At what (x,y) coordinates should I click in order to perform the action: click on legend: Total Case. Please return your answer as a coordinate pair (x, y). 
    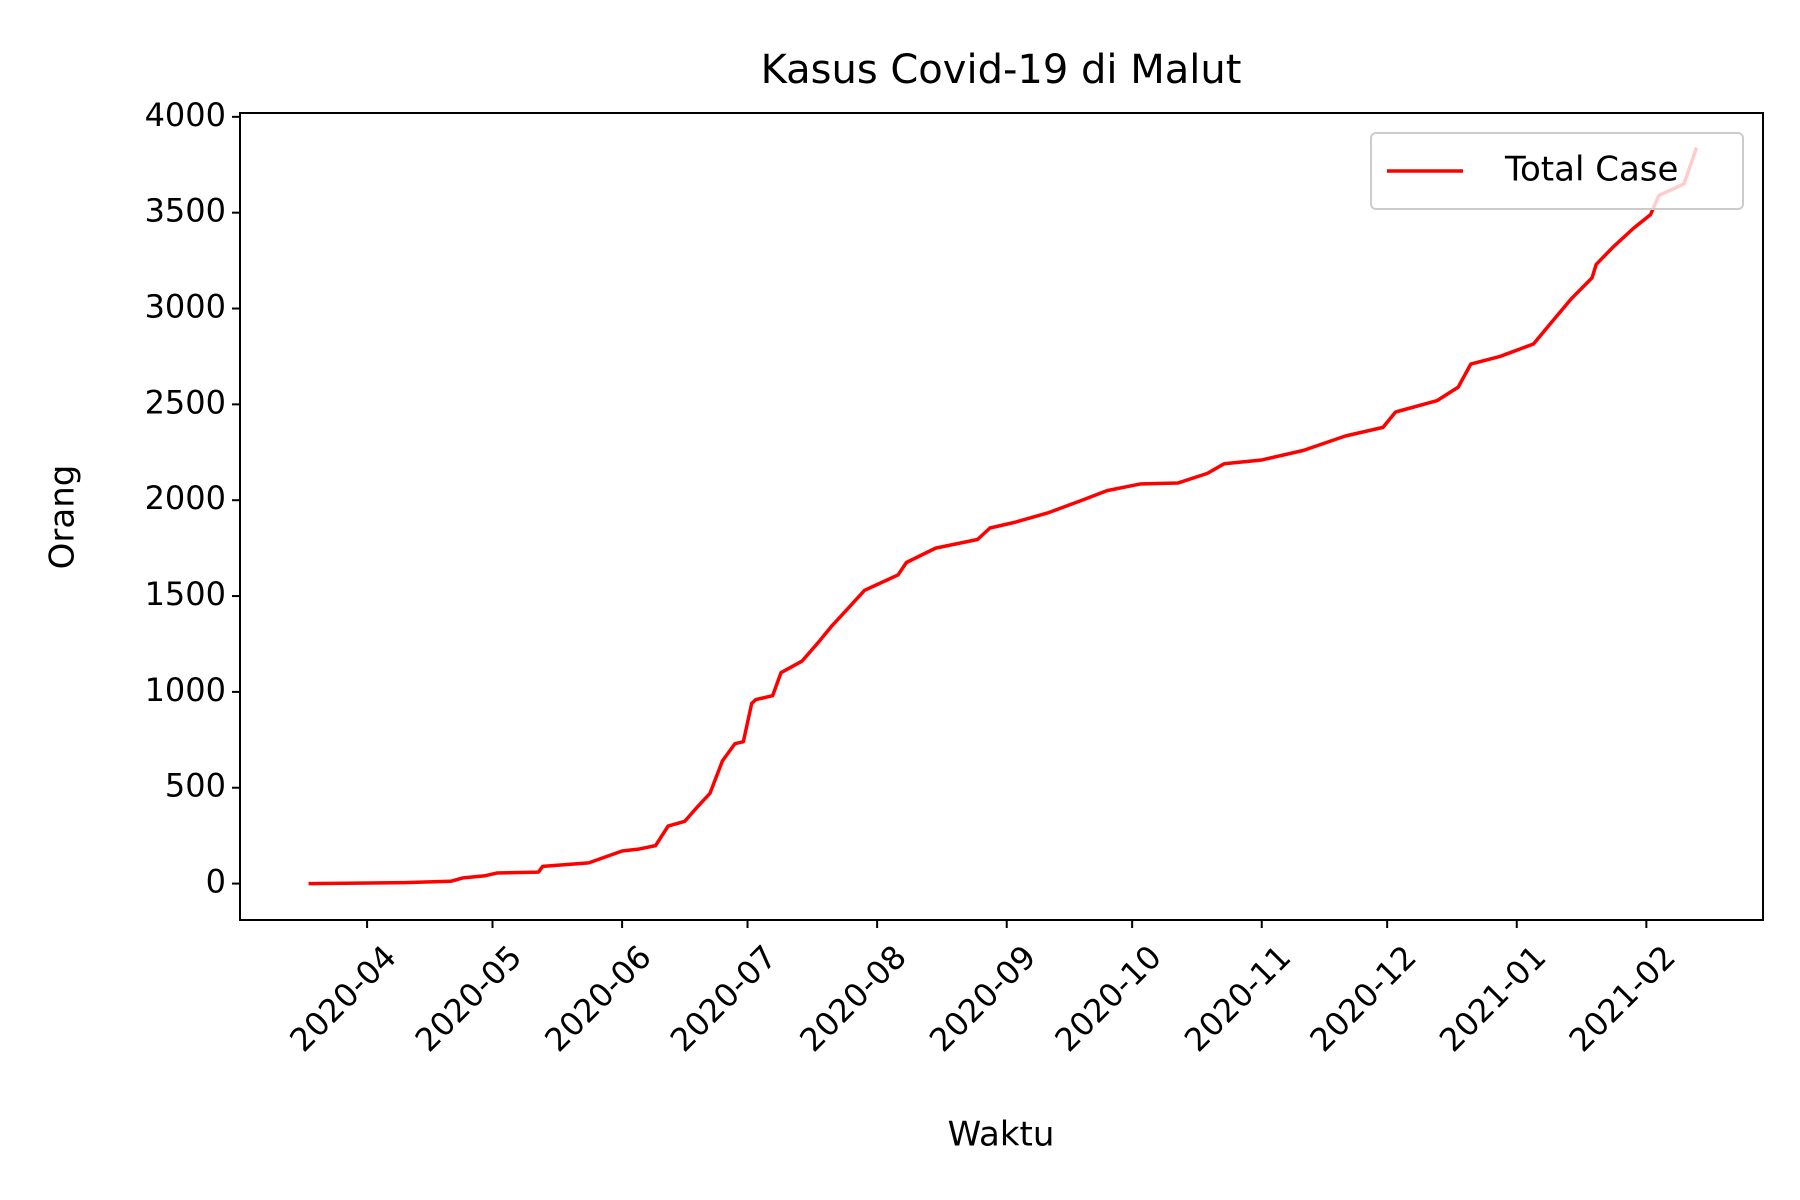
    Looking at the image, I should click on (1557, 171).